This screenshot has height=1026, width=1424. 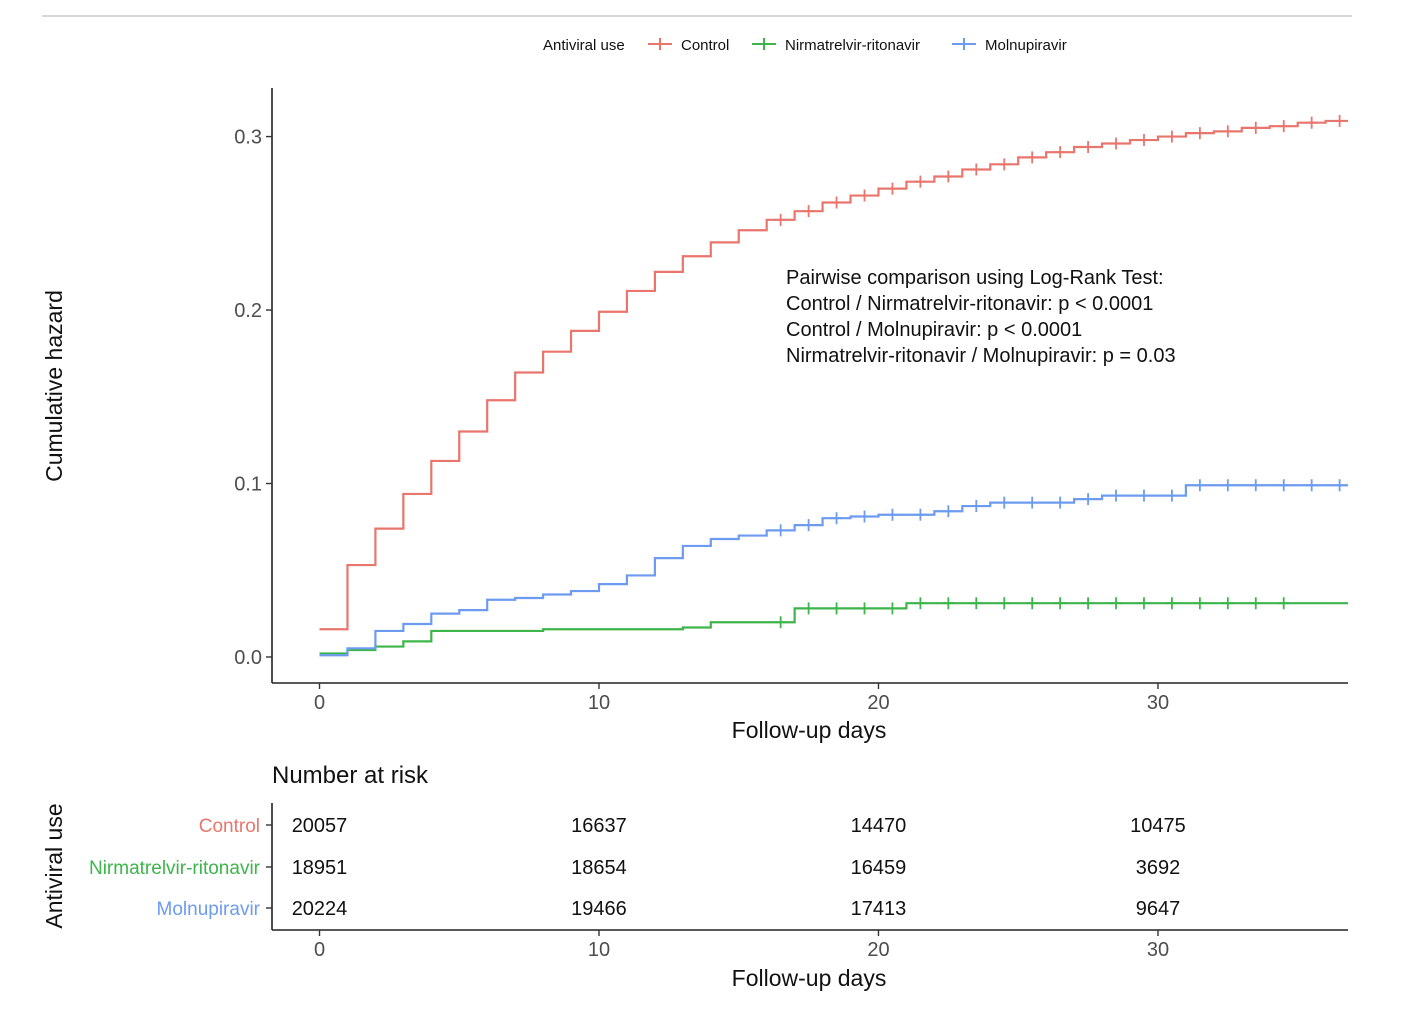 I want to click on x-tick-label: 30, so click(x=1158, y=703).